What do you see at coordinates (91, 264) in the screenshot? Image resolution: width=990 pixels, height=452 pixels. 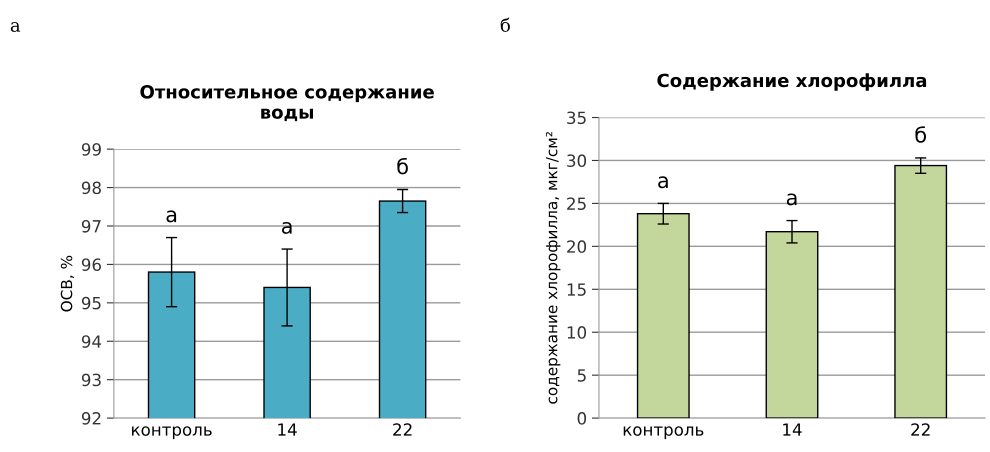 I see `y-tick-label: 96` at bounding box center [91, 264].